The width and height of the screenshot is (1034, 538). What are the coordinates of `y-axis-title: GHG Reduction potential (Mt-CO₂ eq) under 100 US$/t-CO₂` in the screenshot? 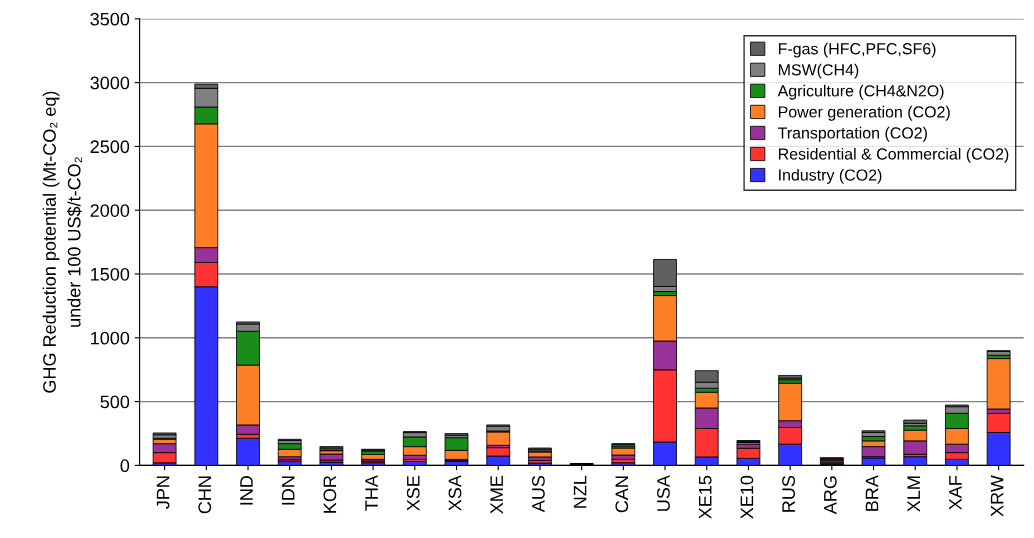 It's located at (62, 242).